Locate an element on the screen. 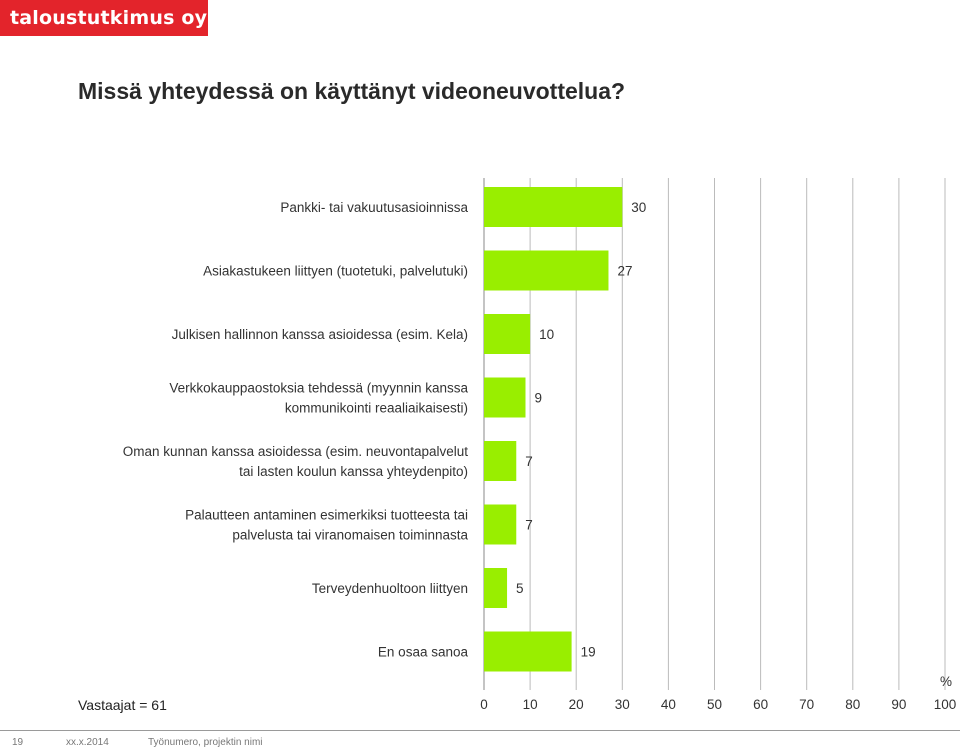 The image size is (960, 751). data-label: 10 is located at coordinates (546, 334).